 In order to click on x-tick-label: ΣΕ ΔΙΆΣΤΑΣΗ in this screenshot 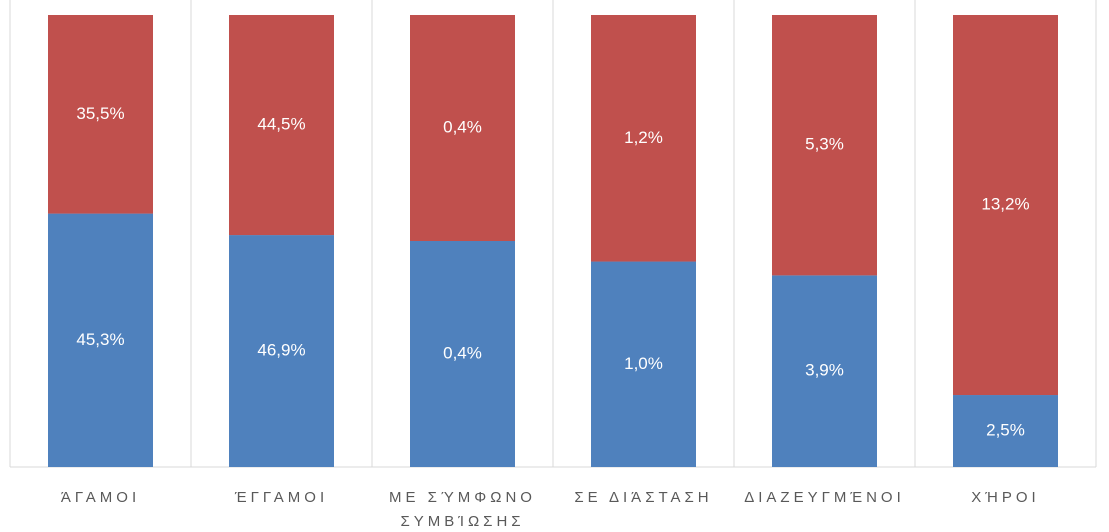, I will do `click(643, 497)`.